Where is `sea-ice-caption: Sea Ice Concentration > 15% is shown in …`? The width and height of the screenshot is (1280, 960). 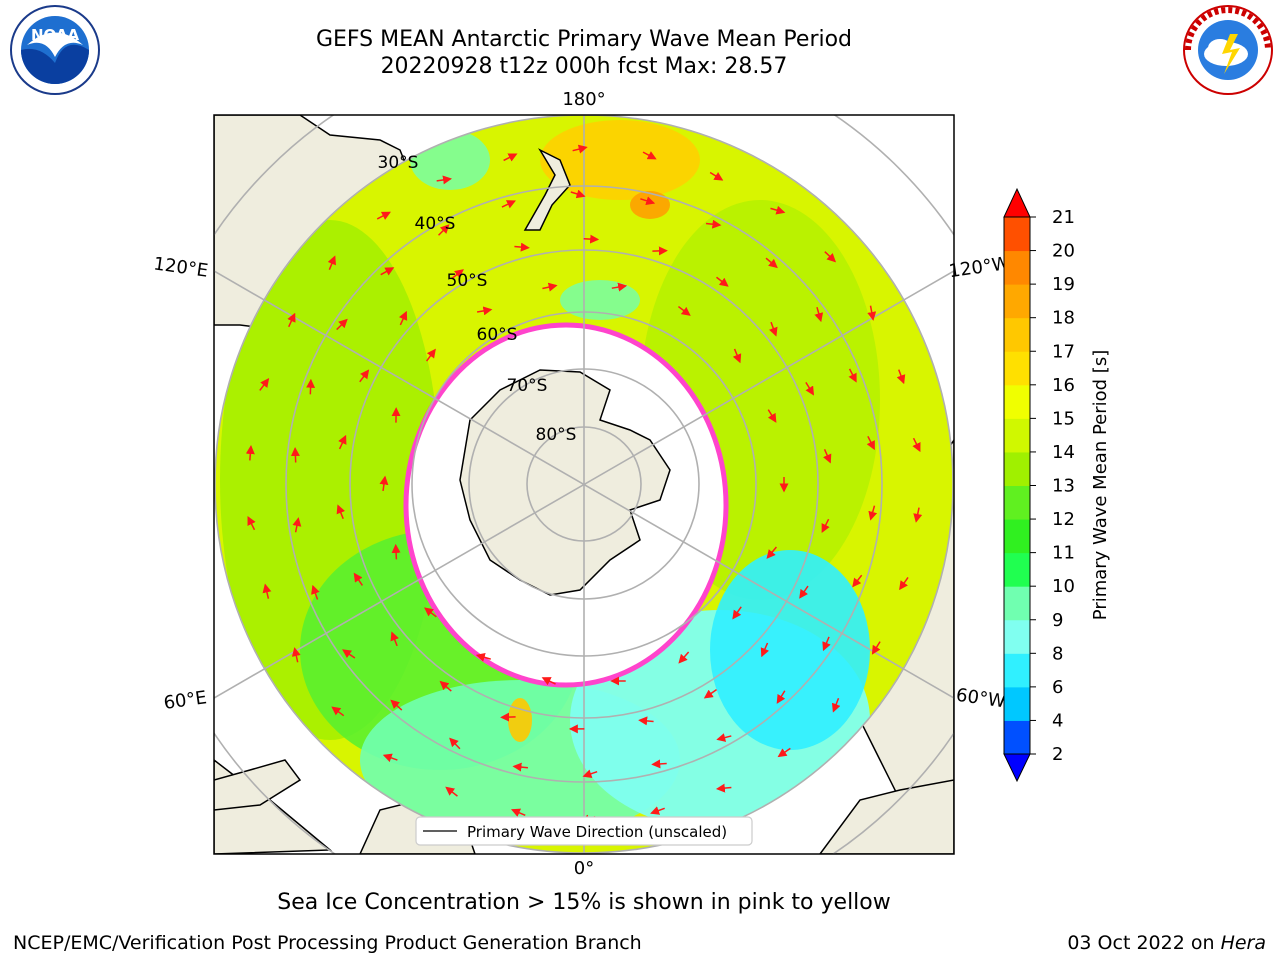 sea-ice-caption: Sea Ice Concentration > 15% is shown in … is located at coordinates (584, 902).